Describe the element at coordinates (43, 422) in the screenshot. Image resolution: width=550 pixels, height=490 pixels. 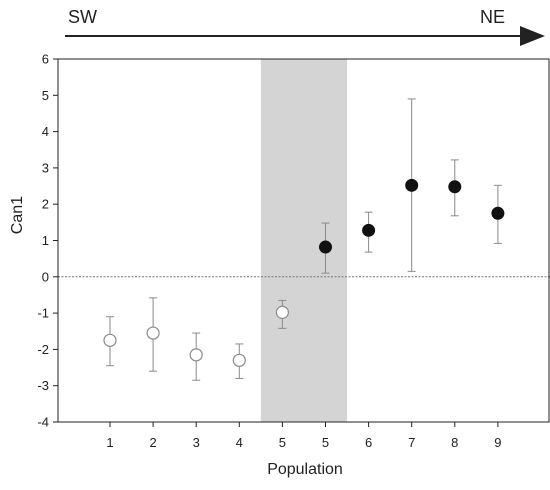
I see `y-tick-label: -4` at that location.